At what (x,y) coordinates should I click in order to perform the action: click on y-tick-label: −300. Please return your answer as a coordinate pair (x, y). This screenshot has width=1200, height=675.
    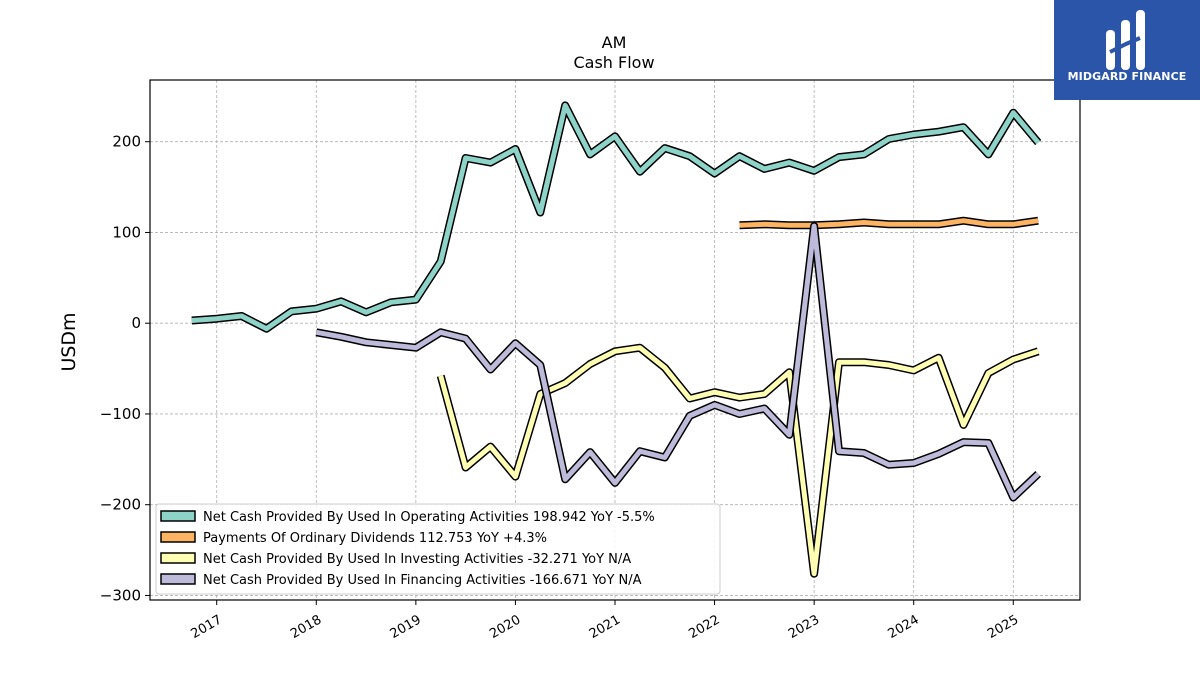
    Looking at the image, I should click on (120, 595).